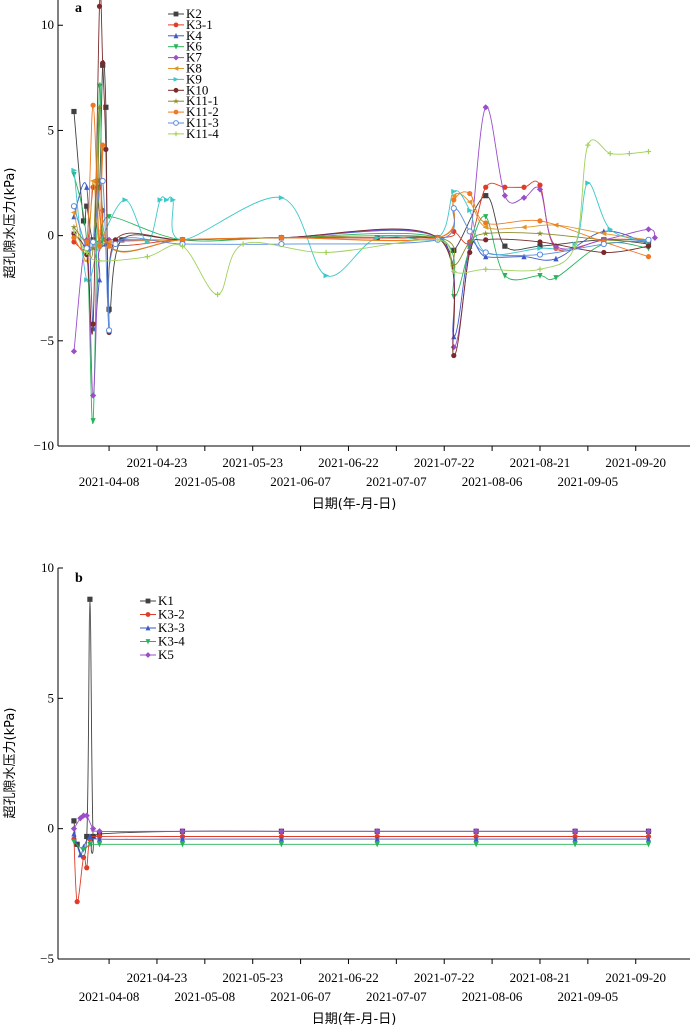 The height and width of the screenshot is (1029, 700). Describe the element at coordinates (188, 89) in the screenshot. I see `legend-item: K10` at that location.